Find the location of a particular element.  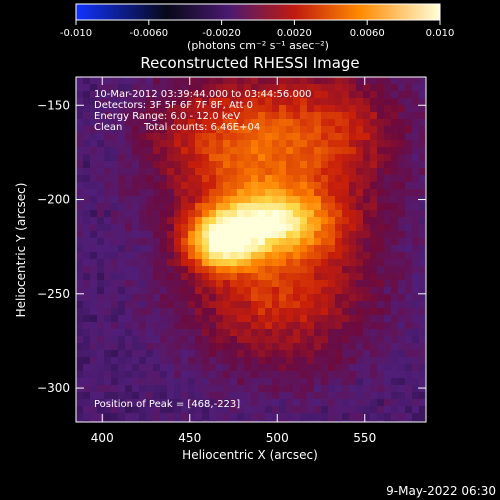

colorbar-gradient is located at coordinates (258, 12).